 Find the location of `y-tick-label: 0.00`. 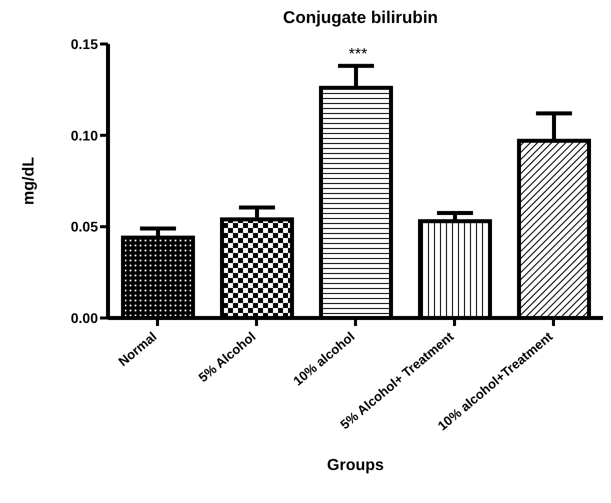

y-tick-label: 0.00 is located at coordinates (84, 318).